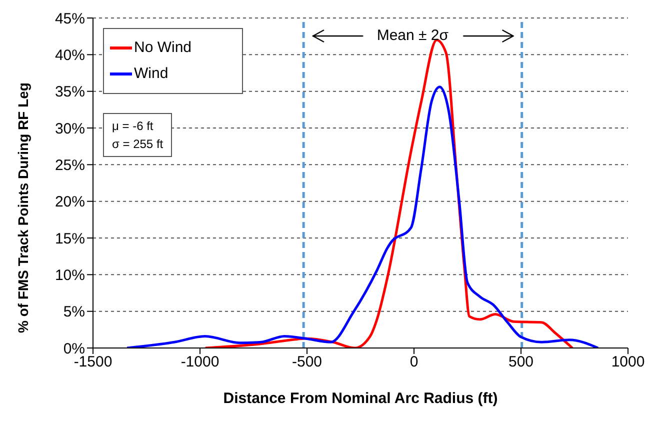 The width and height of the screenshot is (656, 426). Describe the element at coordinates (414, 362) in the screenshot. I see `x-tick-label: 0` at that location.